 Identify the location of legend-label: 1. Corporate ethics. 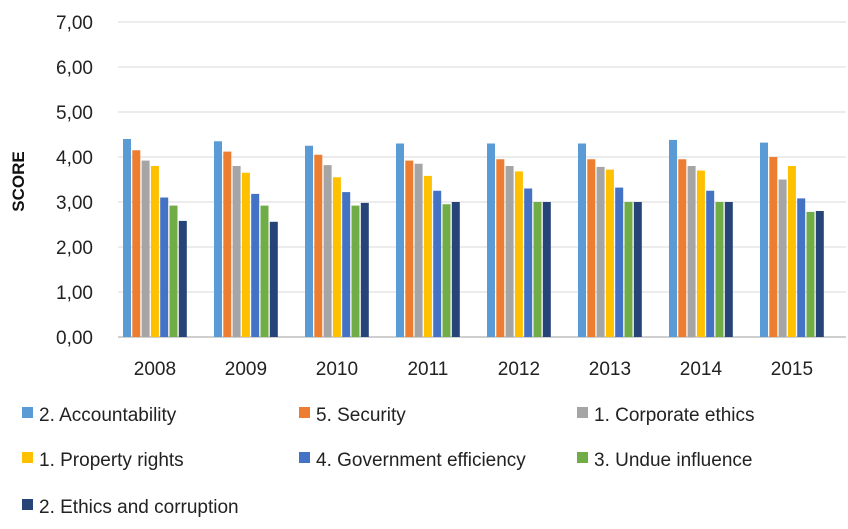
(674, 415).